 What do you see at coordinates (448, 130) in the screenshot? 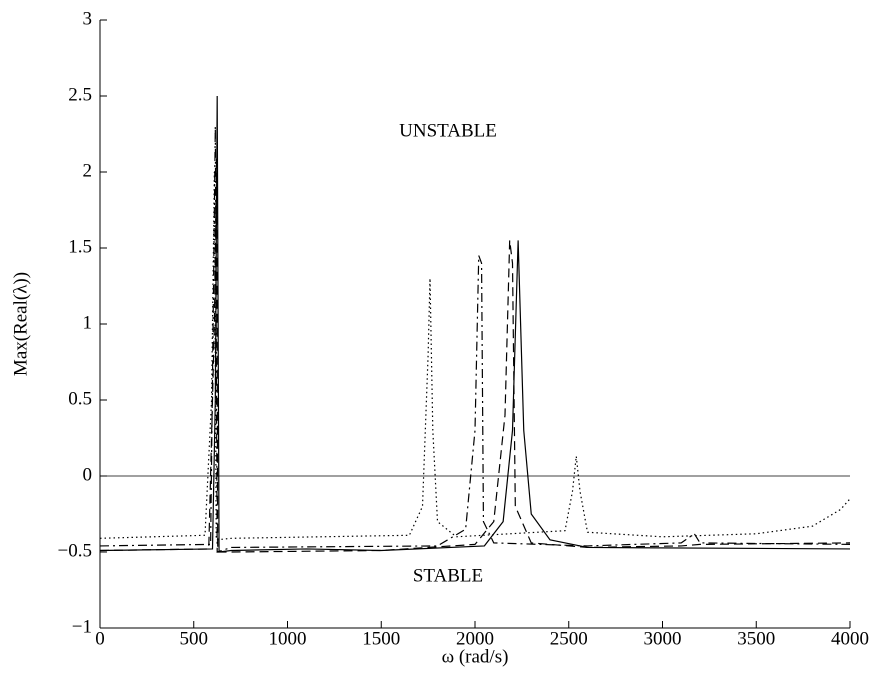
I see `annotation: UNSTABLE` at bounding box center [448, 130].